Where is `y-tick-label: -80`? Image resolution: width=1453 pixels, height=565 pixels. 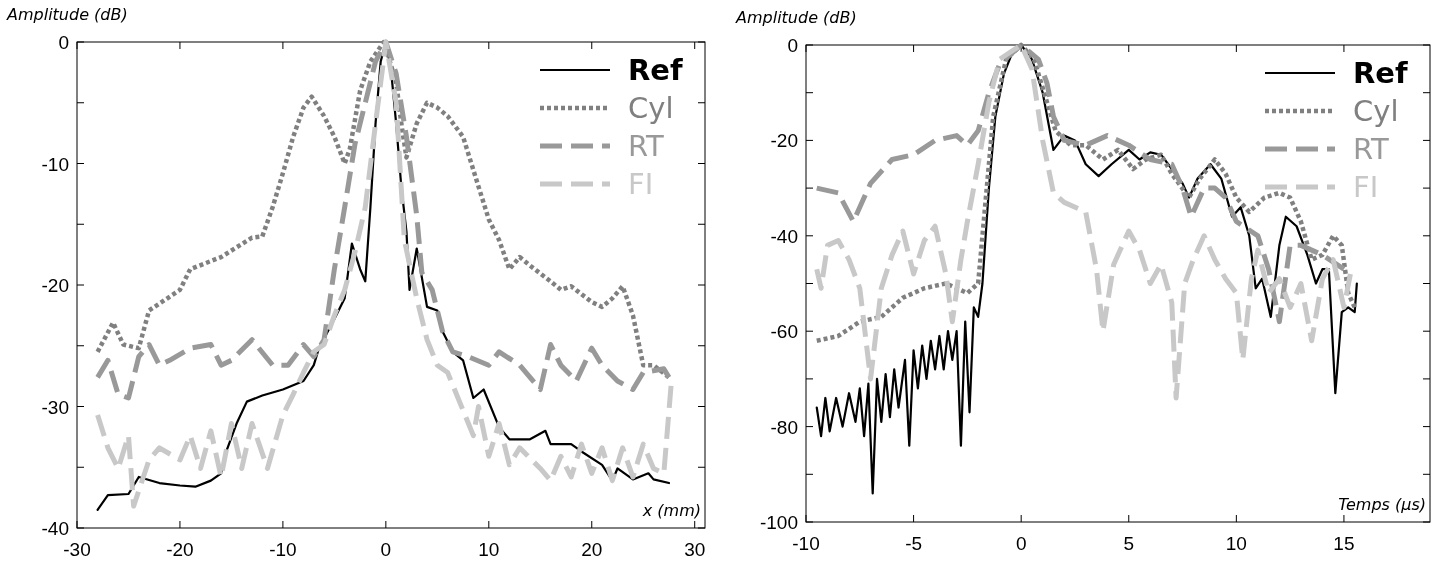
y-tick-label: -80 is located at coordinates (784, 427).